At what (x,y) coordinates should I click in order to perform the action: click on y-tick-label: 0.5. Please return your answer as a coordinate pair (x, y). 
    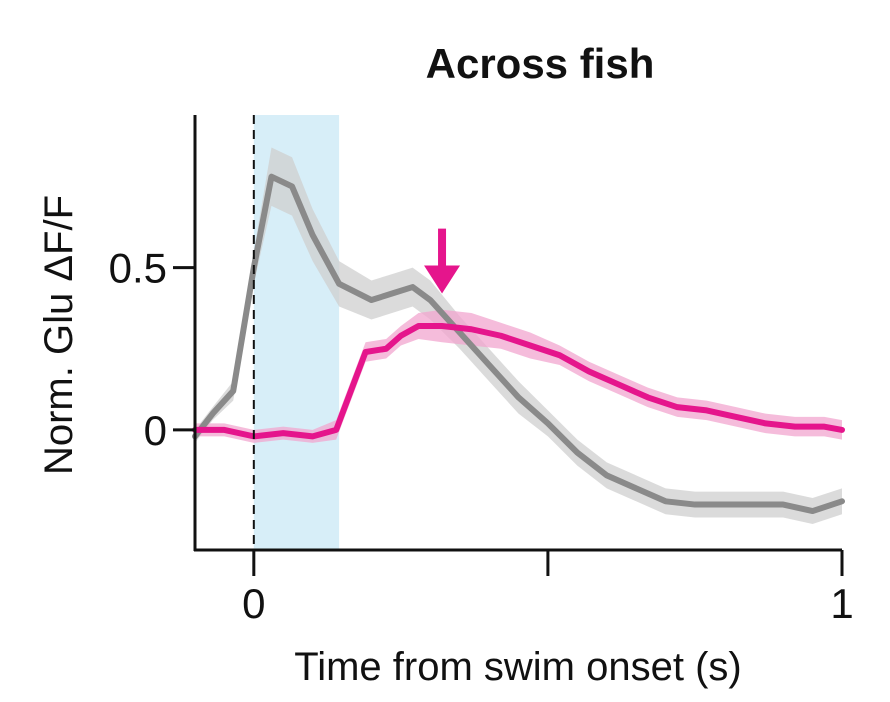
    Looking at the image, I should click on (138, 268).